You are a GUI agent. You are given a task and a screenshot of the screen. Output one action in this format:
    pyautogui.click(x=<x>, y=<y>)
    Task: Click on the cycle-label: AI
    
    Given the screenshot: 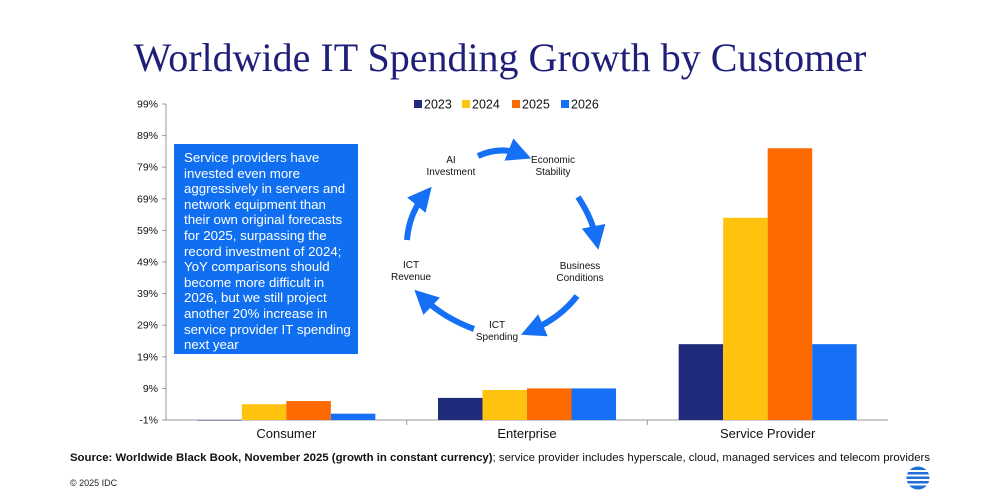 What is the action you would take?
    pyautogui.click(x=450, y=160)
    